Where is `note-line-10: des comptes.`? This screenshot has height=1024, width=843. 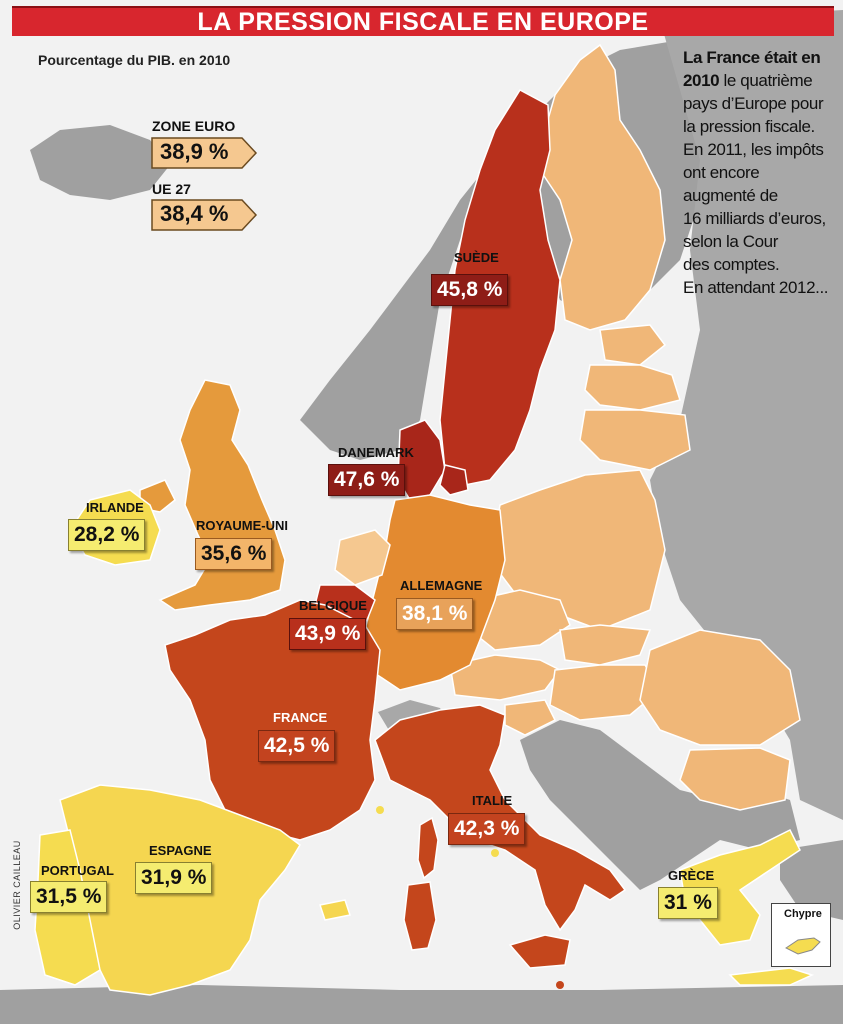
note-line-10: des comptes. is located at coordinates (731, 264).